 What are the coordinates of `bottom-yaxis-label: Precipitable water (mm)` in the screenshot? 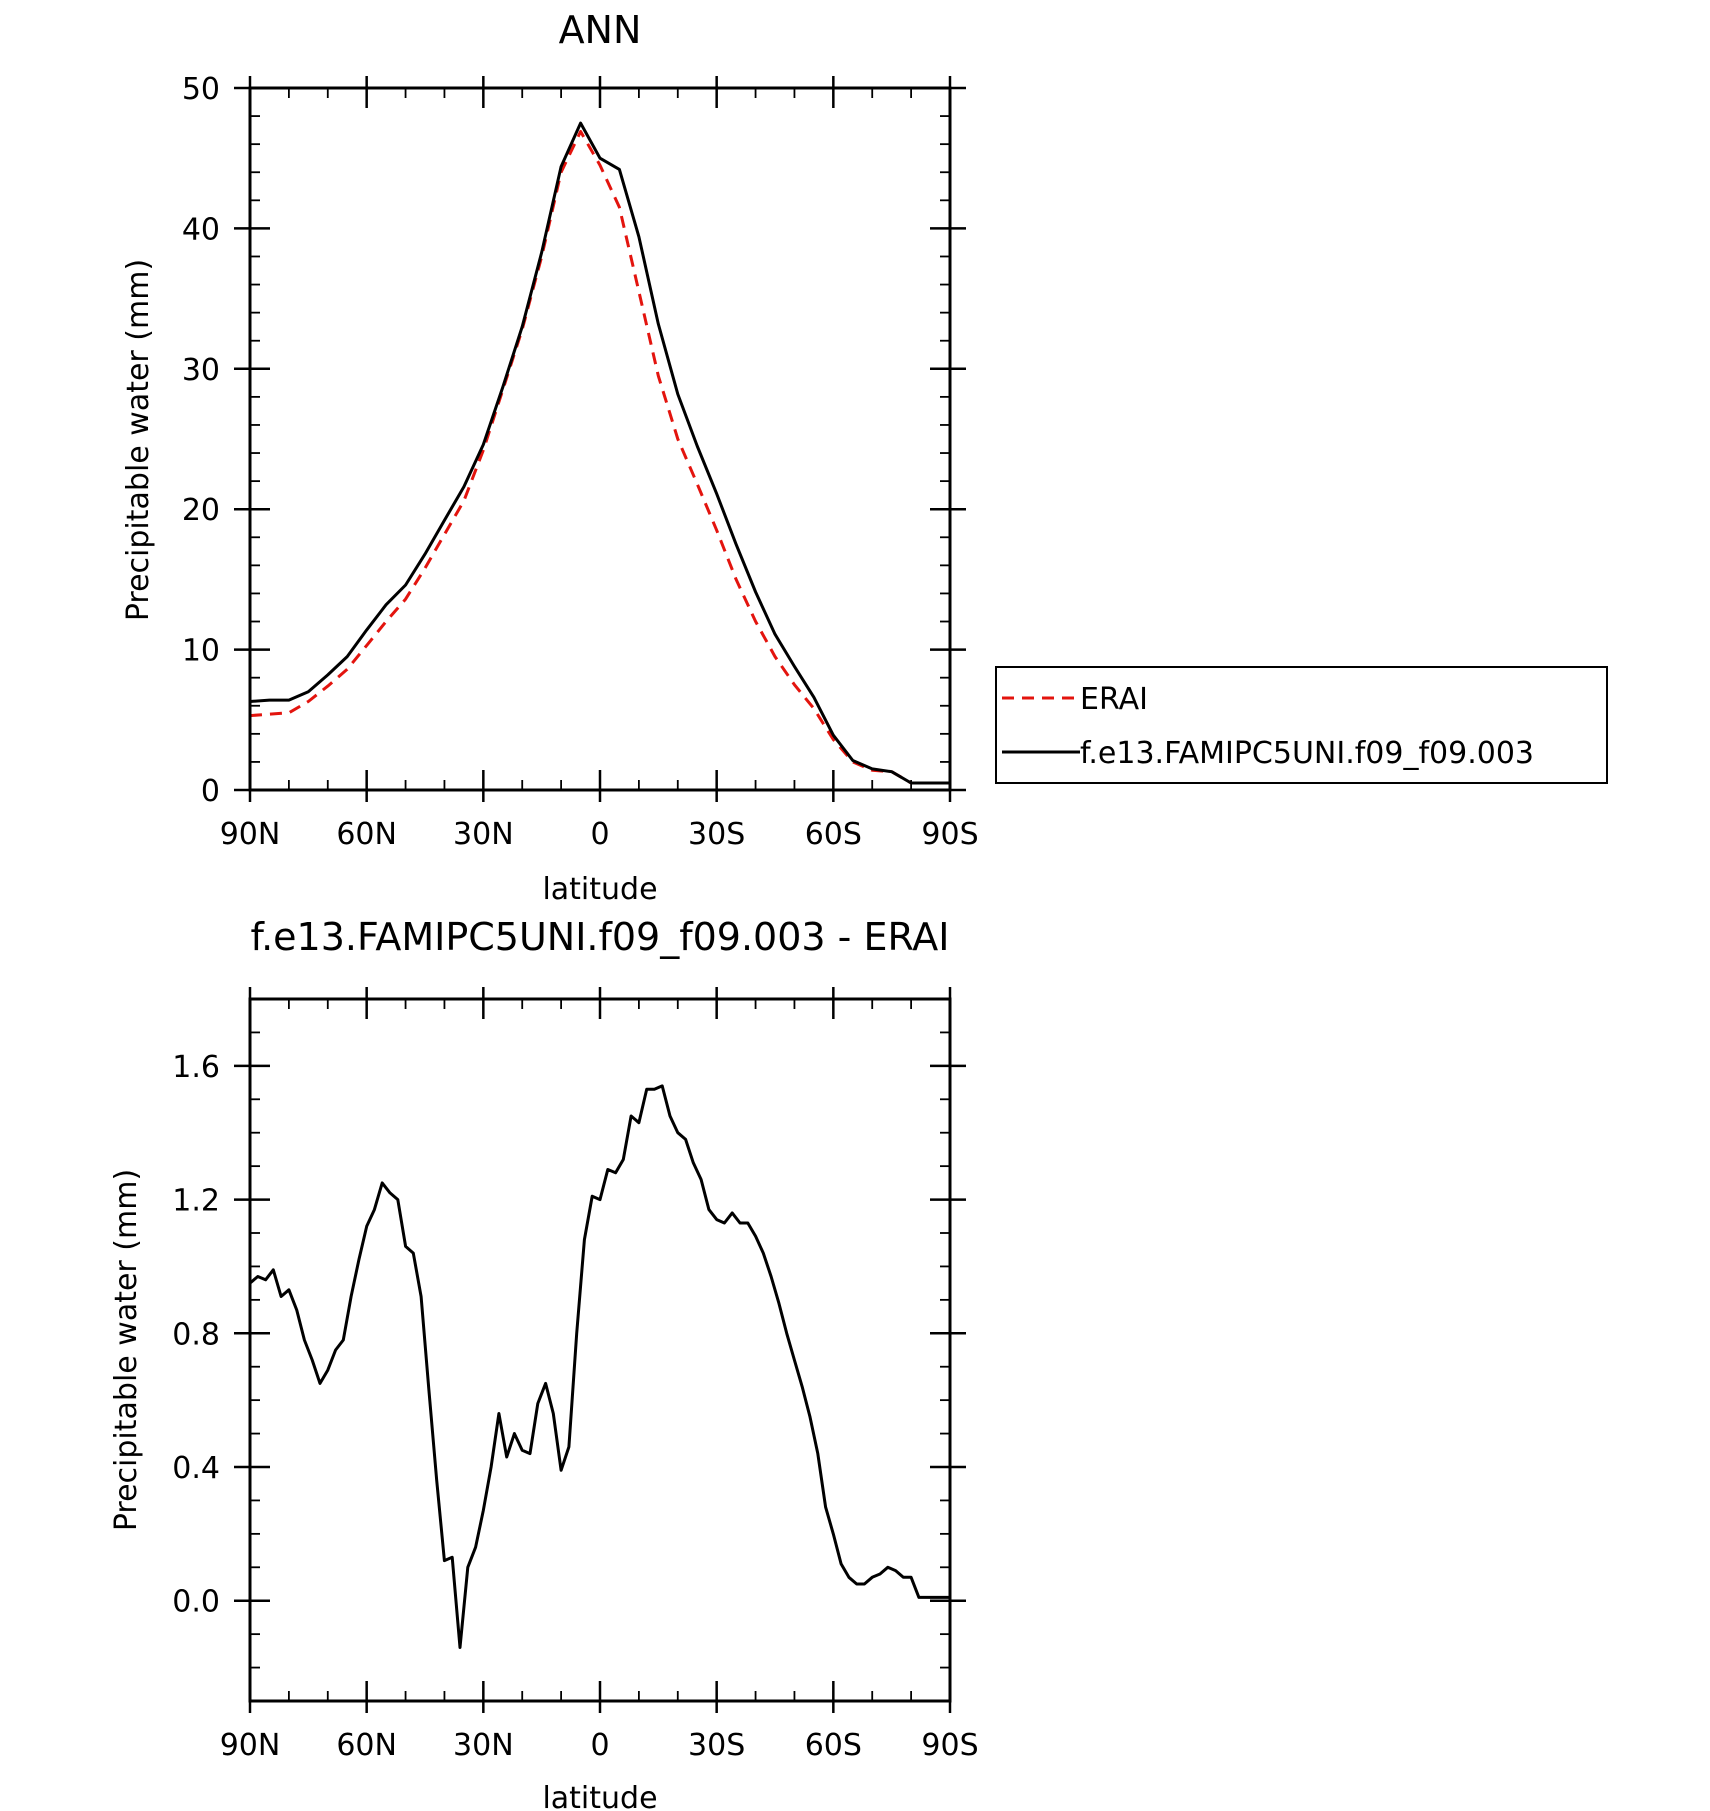 It's located at (126, 1350).